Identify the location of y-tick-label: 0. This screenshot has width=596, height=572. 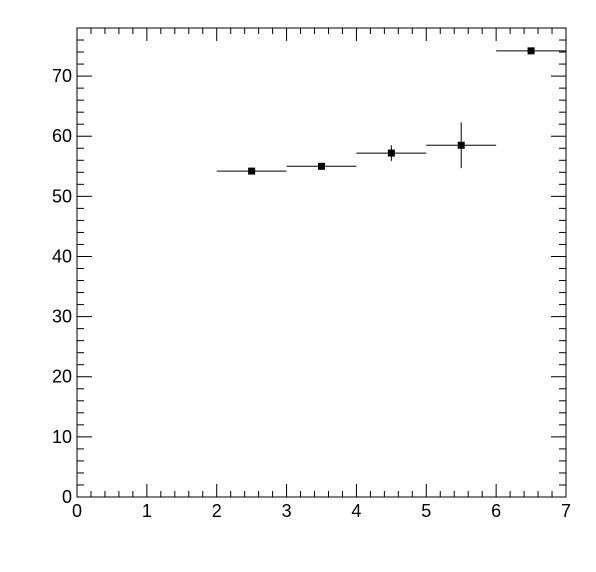
(67, 497).